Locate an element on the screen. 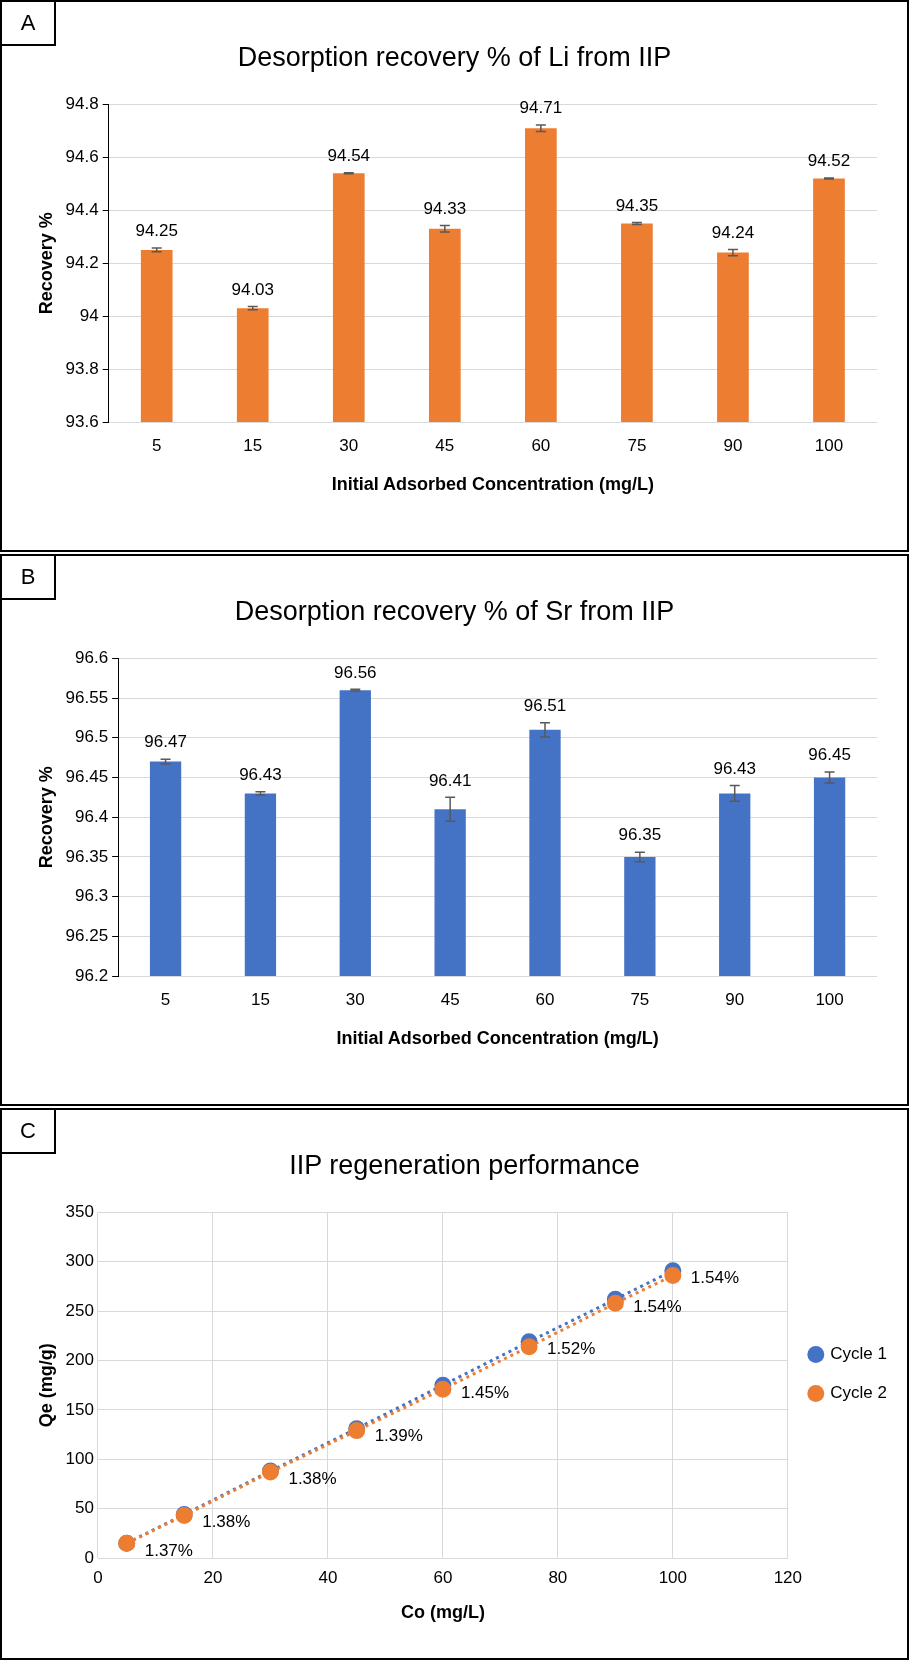 The image size is (911, 1662). text: C is located at coordinates (29, 1132).